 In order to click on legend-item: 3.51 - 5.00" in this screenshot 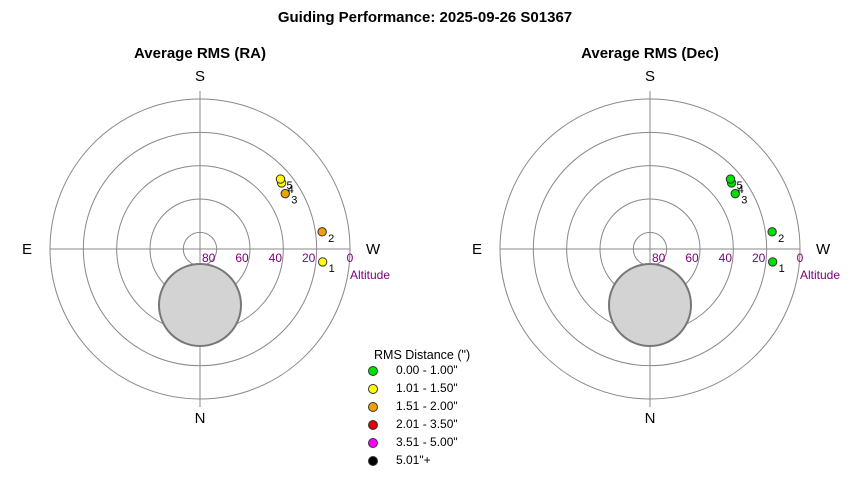, I will do `click(436, 443)`.